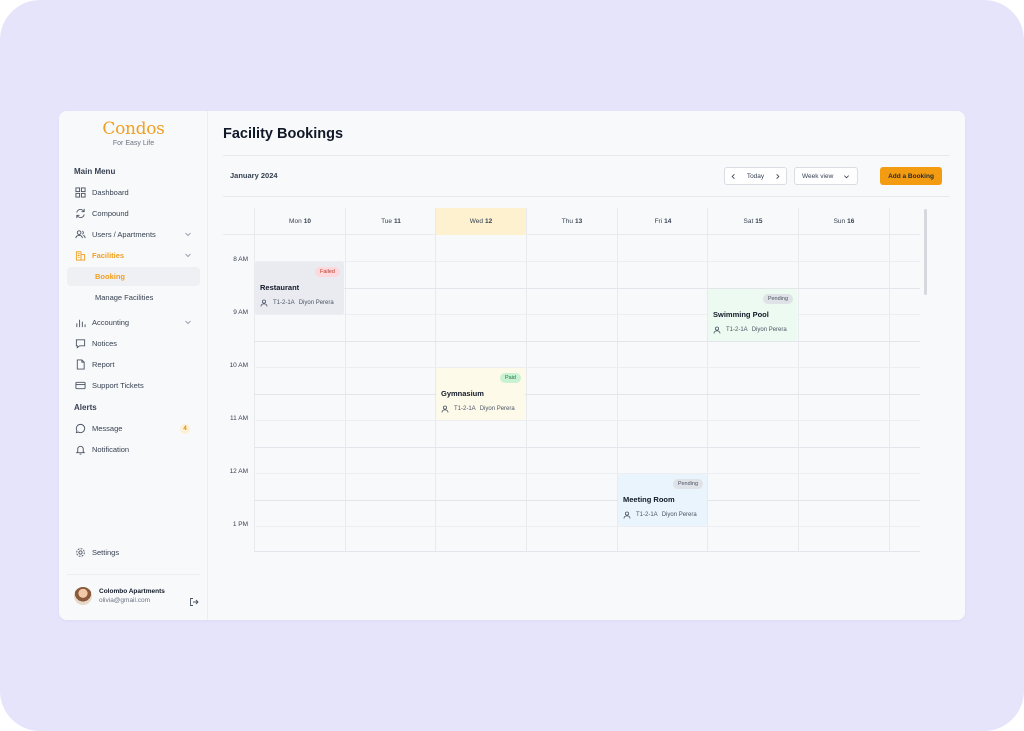 The width and height of the screenshot is (1024, 731). I want to click on chevron-right-icon, so click(777, 176).